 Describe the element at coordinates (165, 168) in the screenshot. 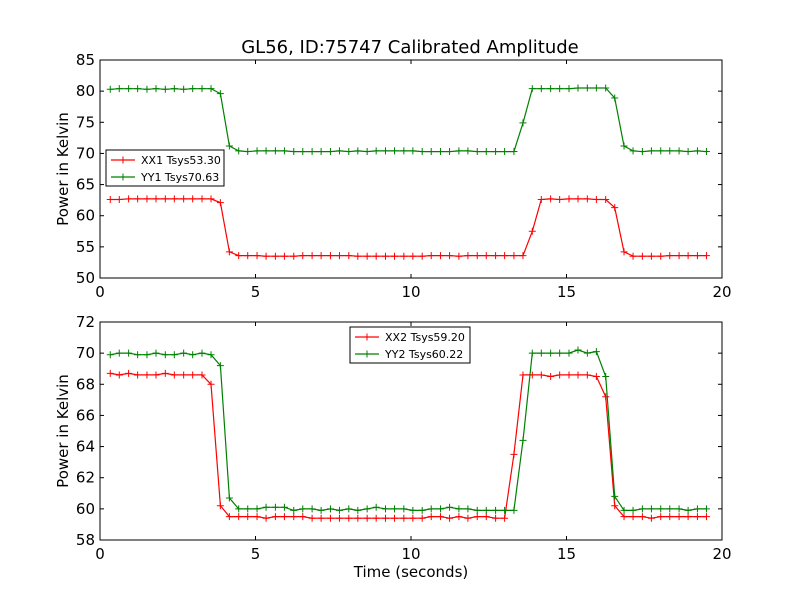

I see `legend: XX1 Tsys53.30 YY1 Tsys70.63` at that location.